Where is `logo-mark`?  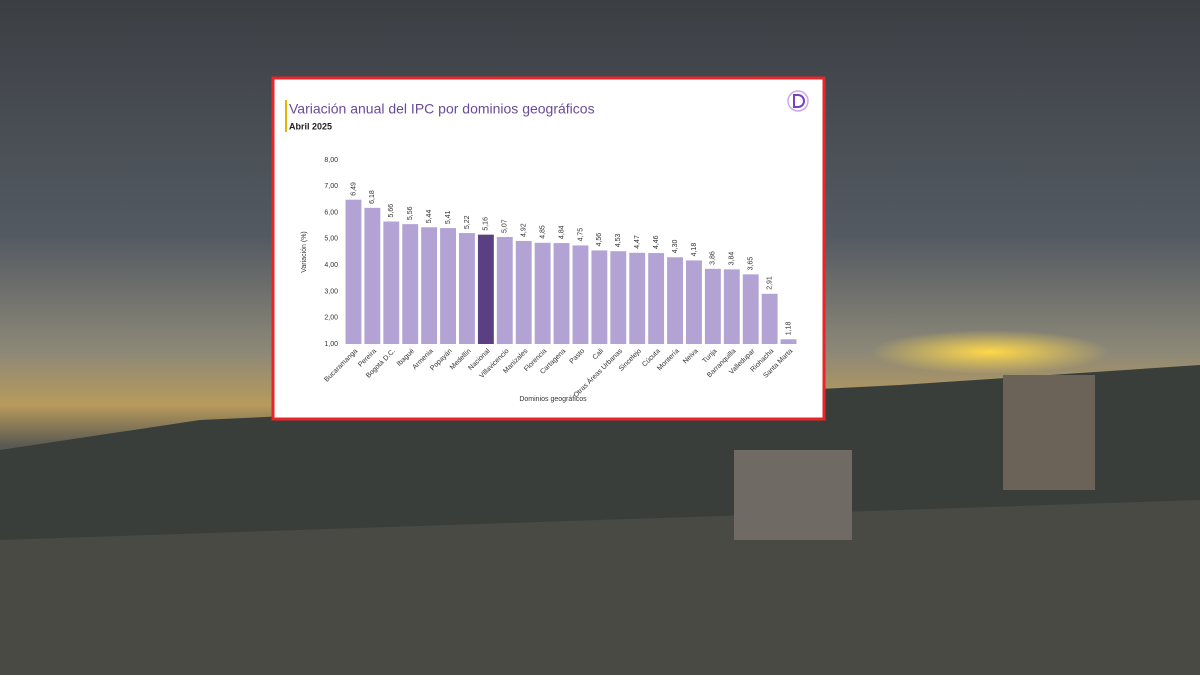 logo-mark is located at coordinates (799, 101).